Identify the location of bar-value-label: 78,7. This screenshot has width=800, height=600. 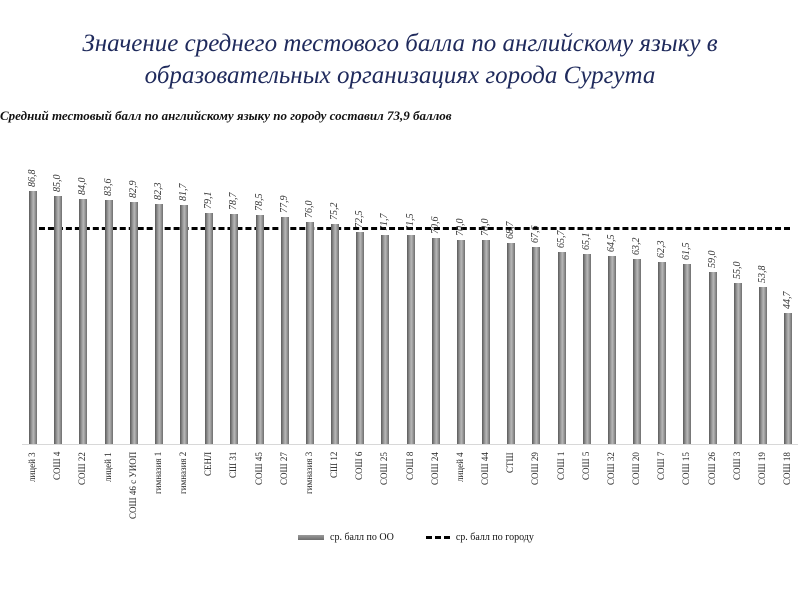
(234, 201).